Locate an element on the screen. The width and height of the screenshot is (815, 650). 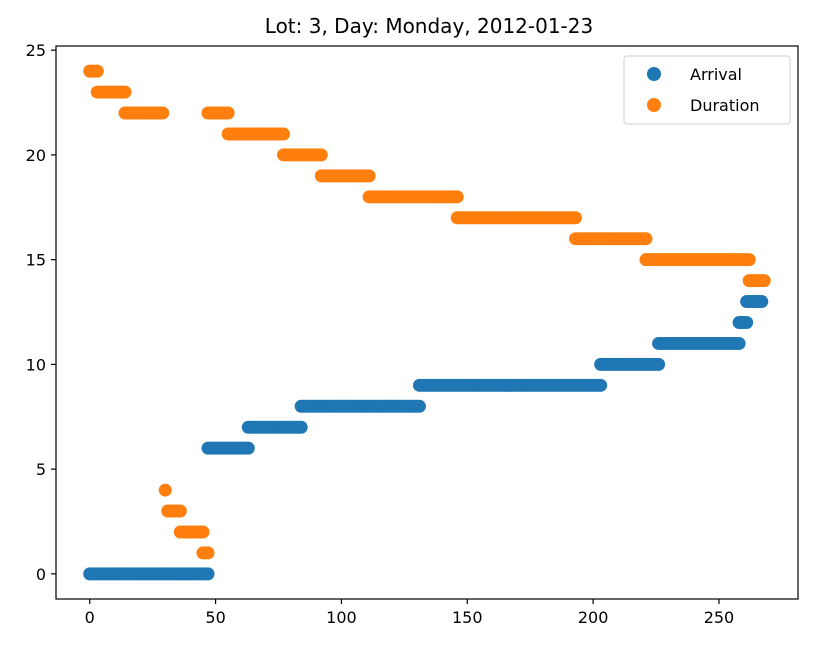
legend-label-arrival: Arrival is located at coordinates (716, 74).